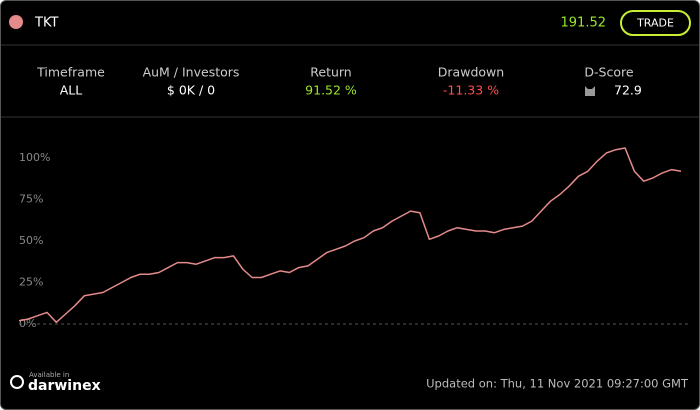  Describe the element at coordinates (331, 90) in the screenshot. I see `stat-value: 91.52 %` at that location.